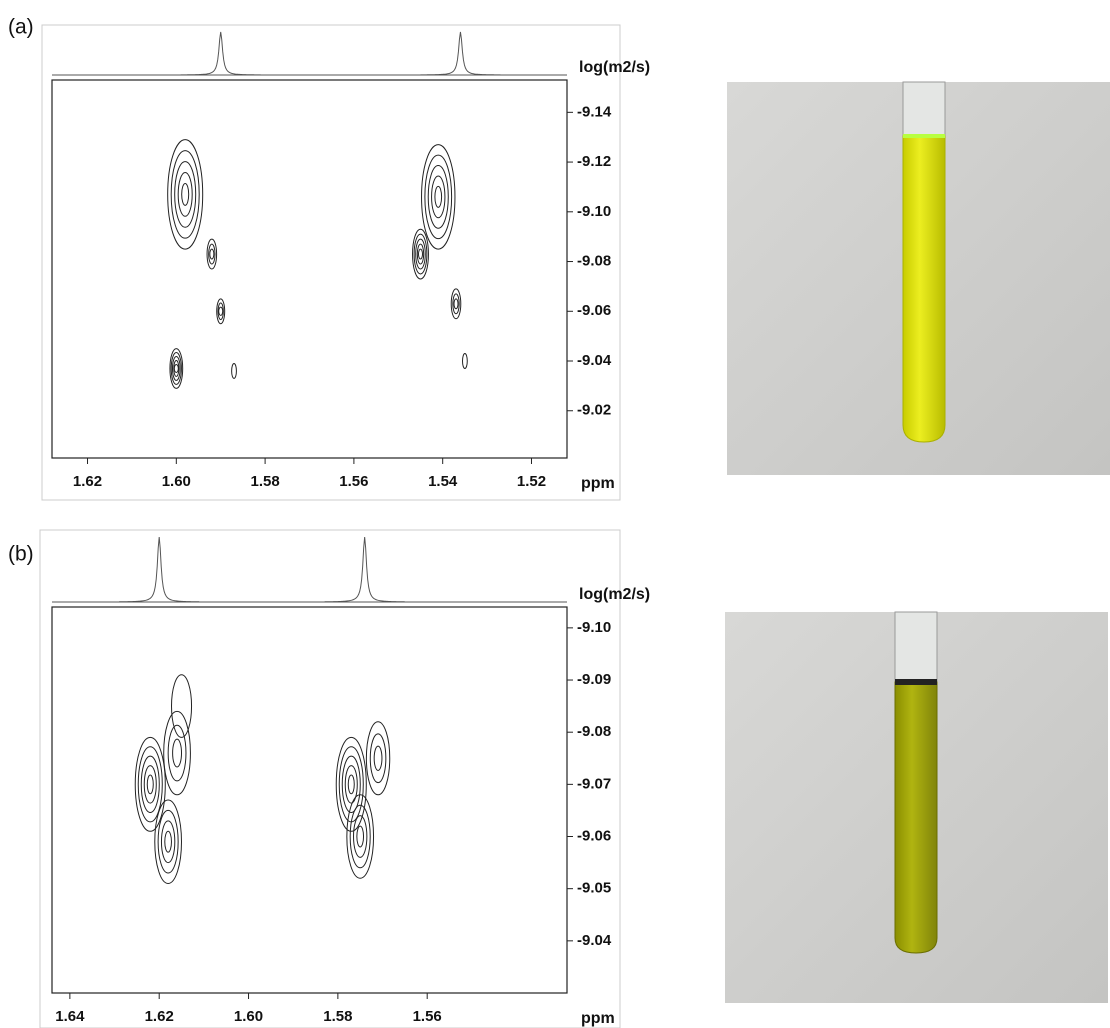  Describe the element at coordinates (594, 679) in the screenshot. I see `y-tick-label: -9.09` at that location.